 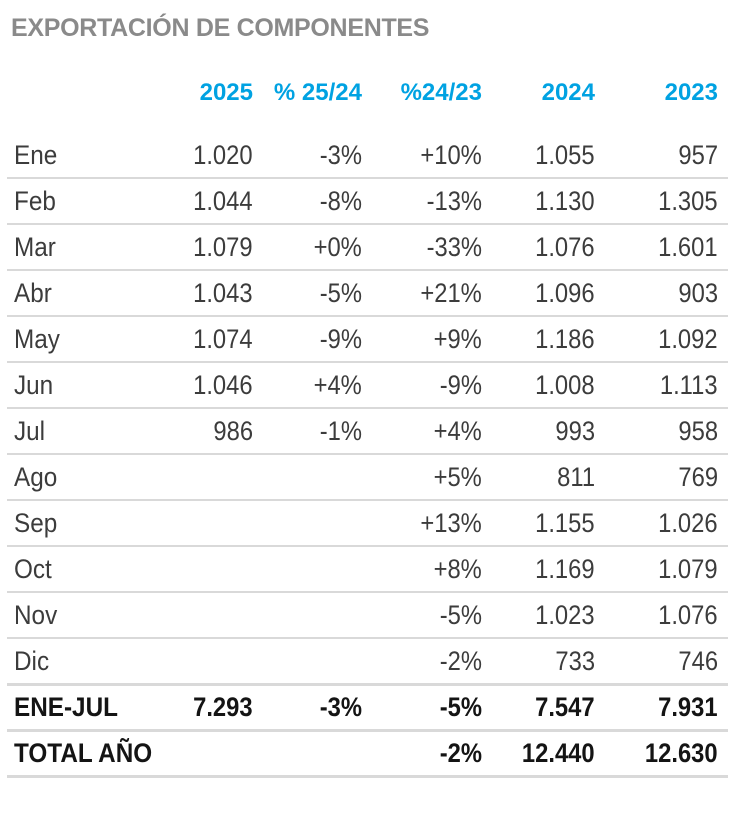 What do you see at coordinates (451, 292) in the screenshot?
I see `cell: +21%` at bounding box center [451, 292].